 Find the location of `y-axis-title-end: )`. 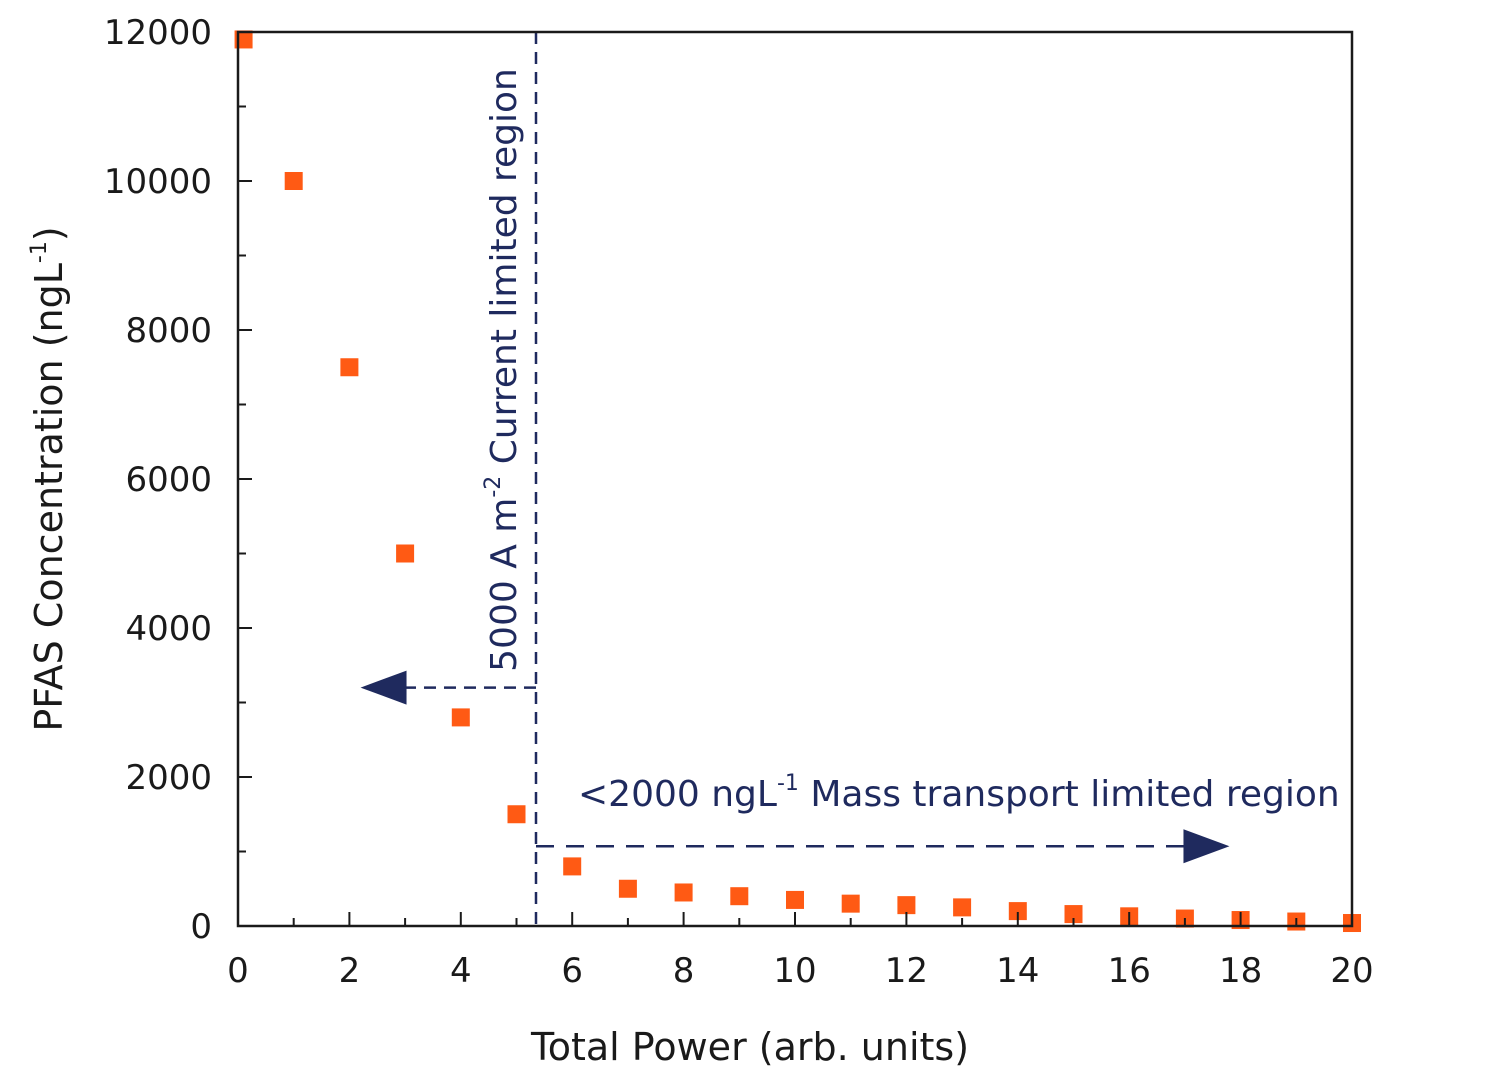

y-axis-title-end: ) is located at coordinates (49, 233).